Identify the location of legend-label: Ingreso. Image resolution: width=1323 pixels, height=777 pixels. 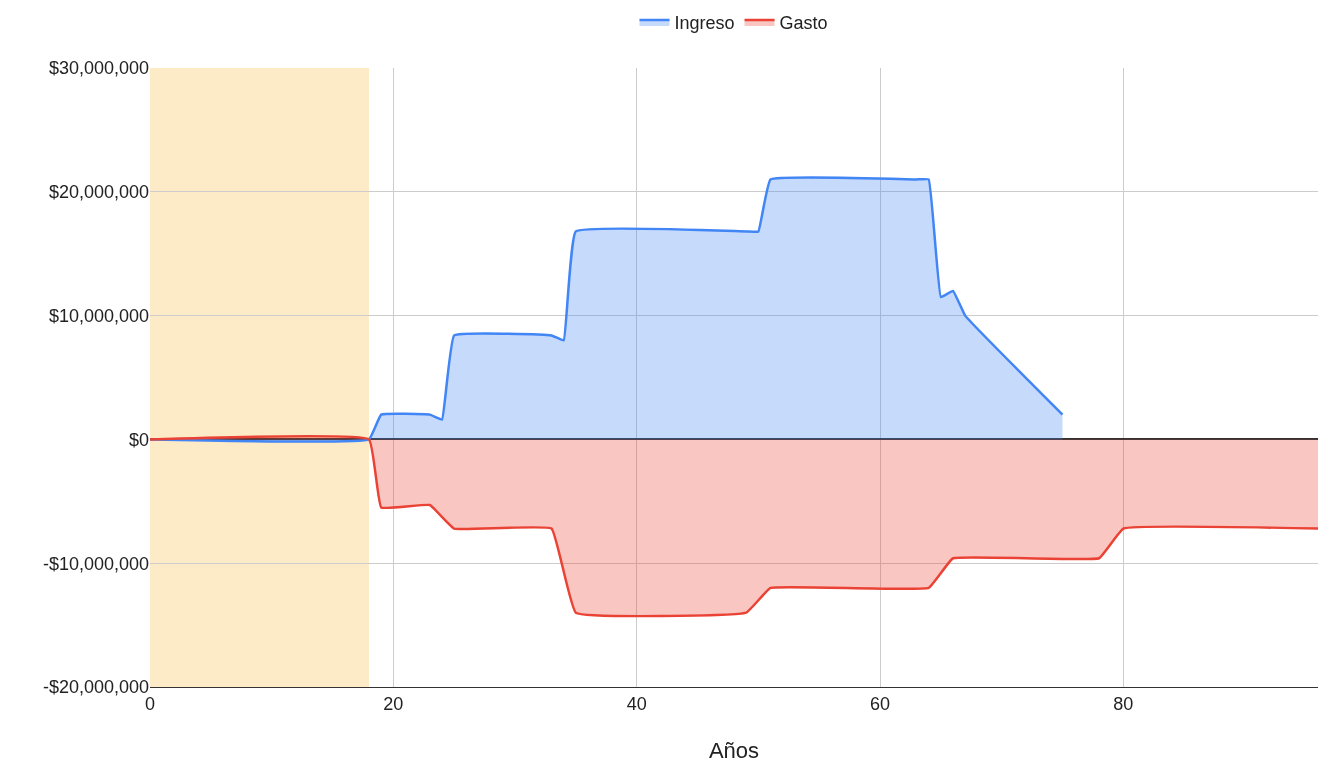
(704, 23).